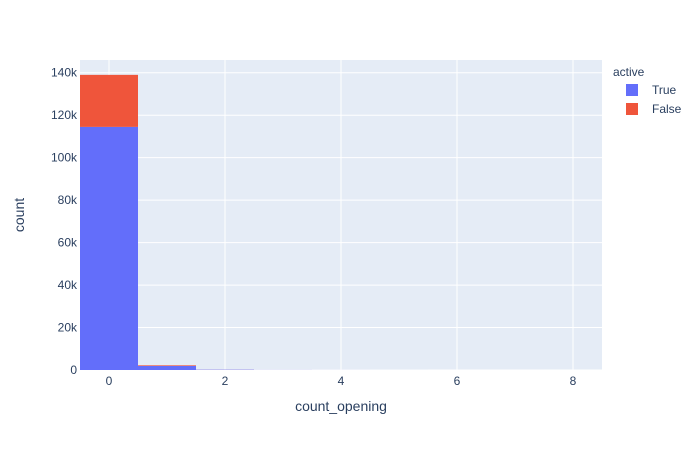 This screenshot has width=700, height=450. Describe the element at coordinates (667, 109) in the screenshot. I see `legend-label: False` at that location.